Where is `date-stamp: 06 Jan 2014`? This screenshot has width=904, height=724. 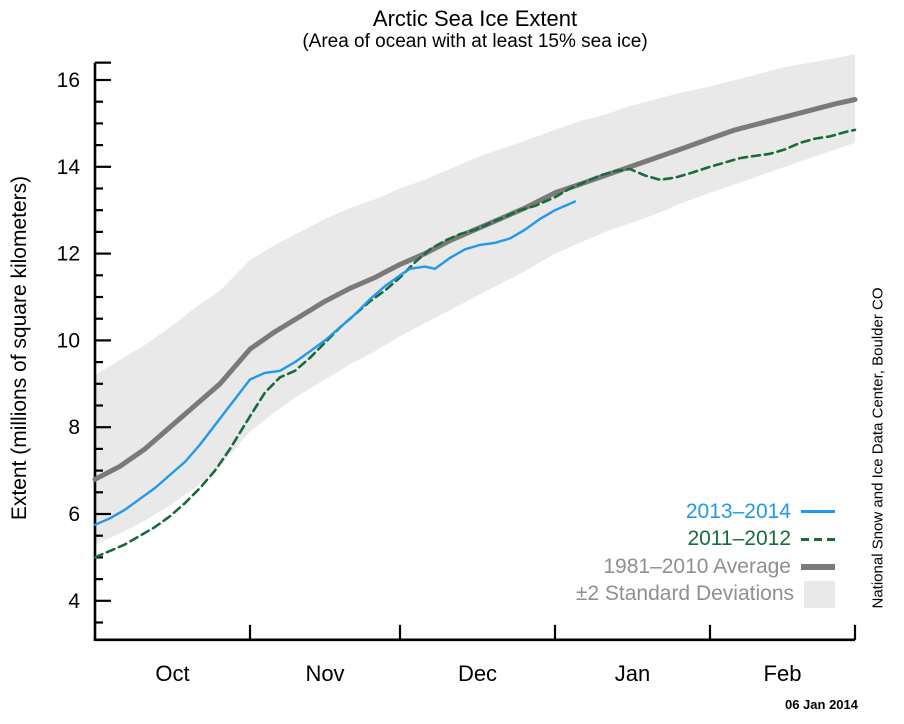
date-stamp: 06 Jan 2014 is located at coordinates (821, 704).